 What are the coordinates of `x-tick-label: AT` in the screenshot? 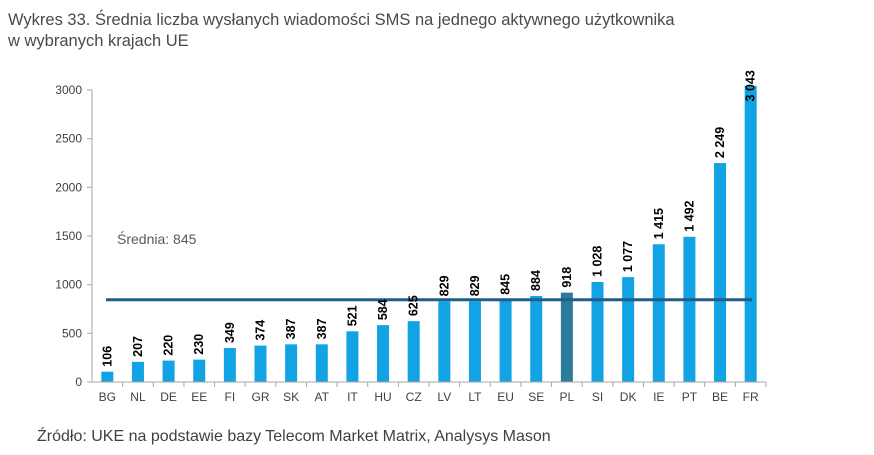 It's located at (322, 397).